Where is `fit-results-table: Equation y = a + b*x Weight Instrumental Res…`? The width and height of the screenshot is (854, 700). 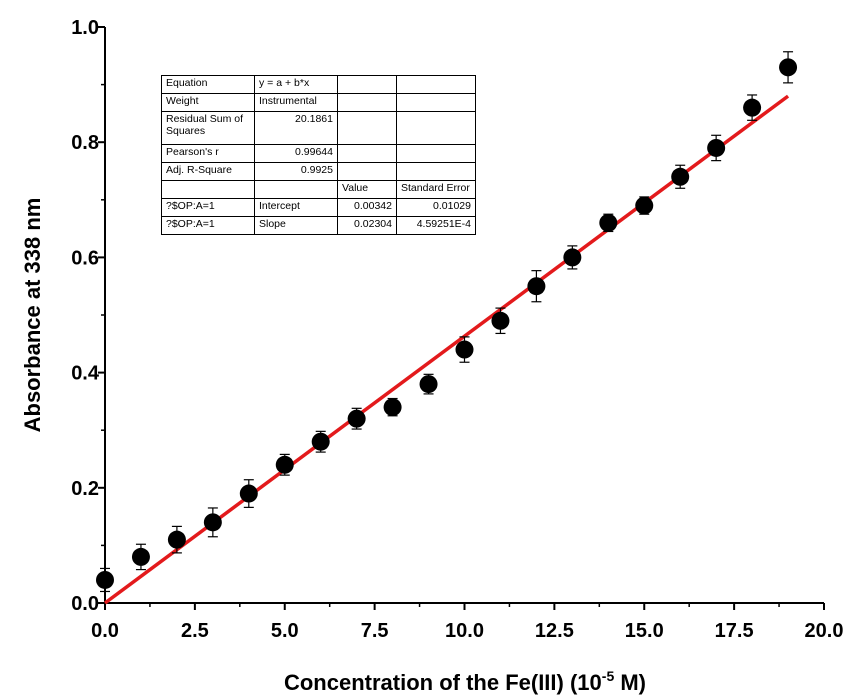
fit-results-table: Equation y = a + b*x Weight Instrumental Res… is located at coordinates (318, 155).